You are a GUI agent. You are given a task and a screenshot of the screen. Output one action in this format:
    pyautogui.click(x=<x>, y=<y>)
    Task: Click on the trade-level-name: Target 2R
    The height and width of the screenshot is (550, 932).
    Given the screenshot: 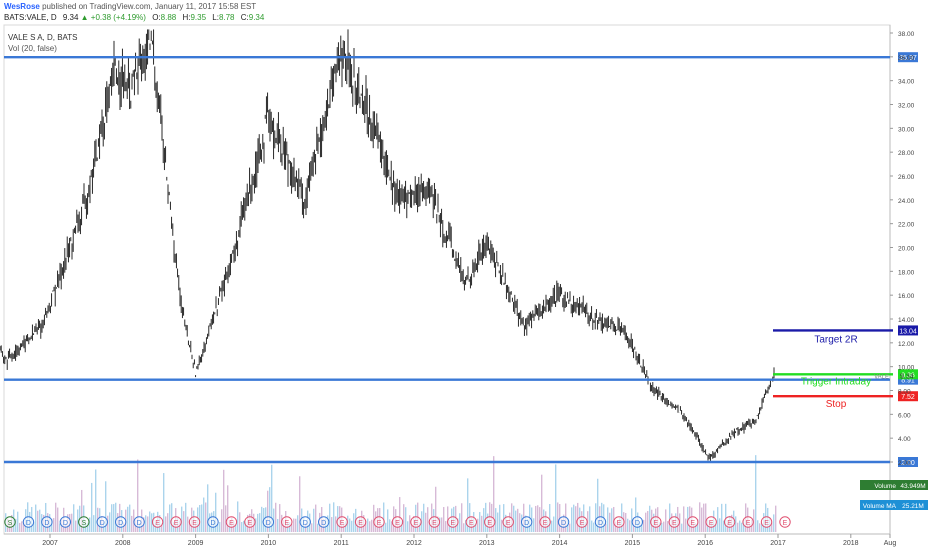 What is the action you would take?
    pyautogui.click(x=835, y=339)
    